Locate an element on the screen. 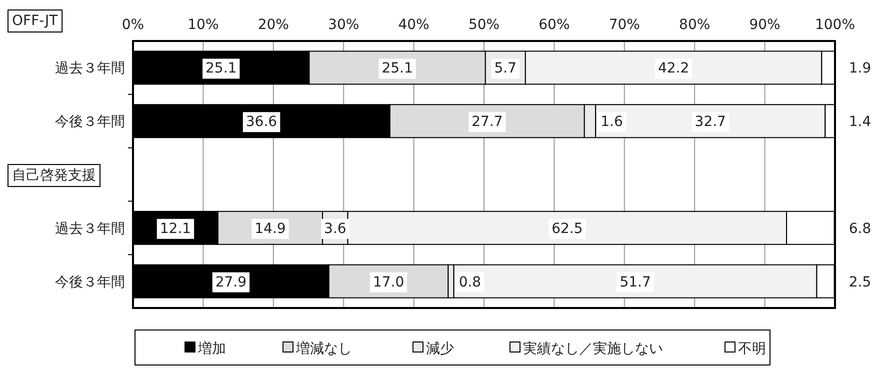 Image resolution: width=879 pixels, height=378 pixels. data-label: 12.1 is located at coordinates (176, 228).